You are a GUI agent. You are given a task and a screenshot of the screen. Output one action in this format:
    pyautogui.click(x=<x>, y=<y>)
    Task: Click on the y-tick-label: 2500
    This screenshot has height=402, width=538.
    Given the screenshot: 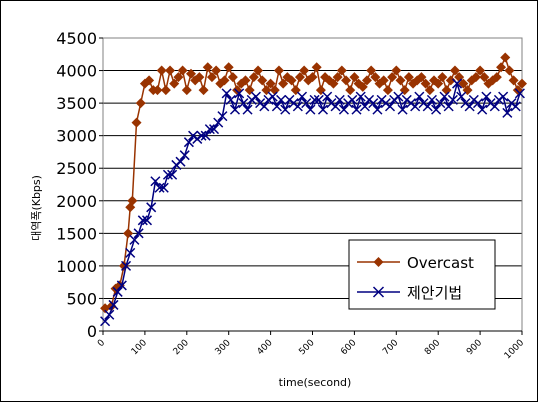 What is the action you would take?
    pyautogui.click(x=76, y=168)
    